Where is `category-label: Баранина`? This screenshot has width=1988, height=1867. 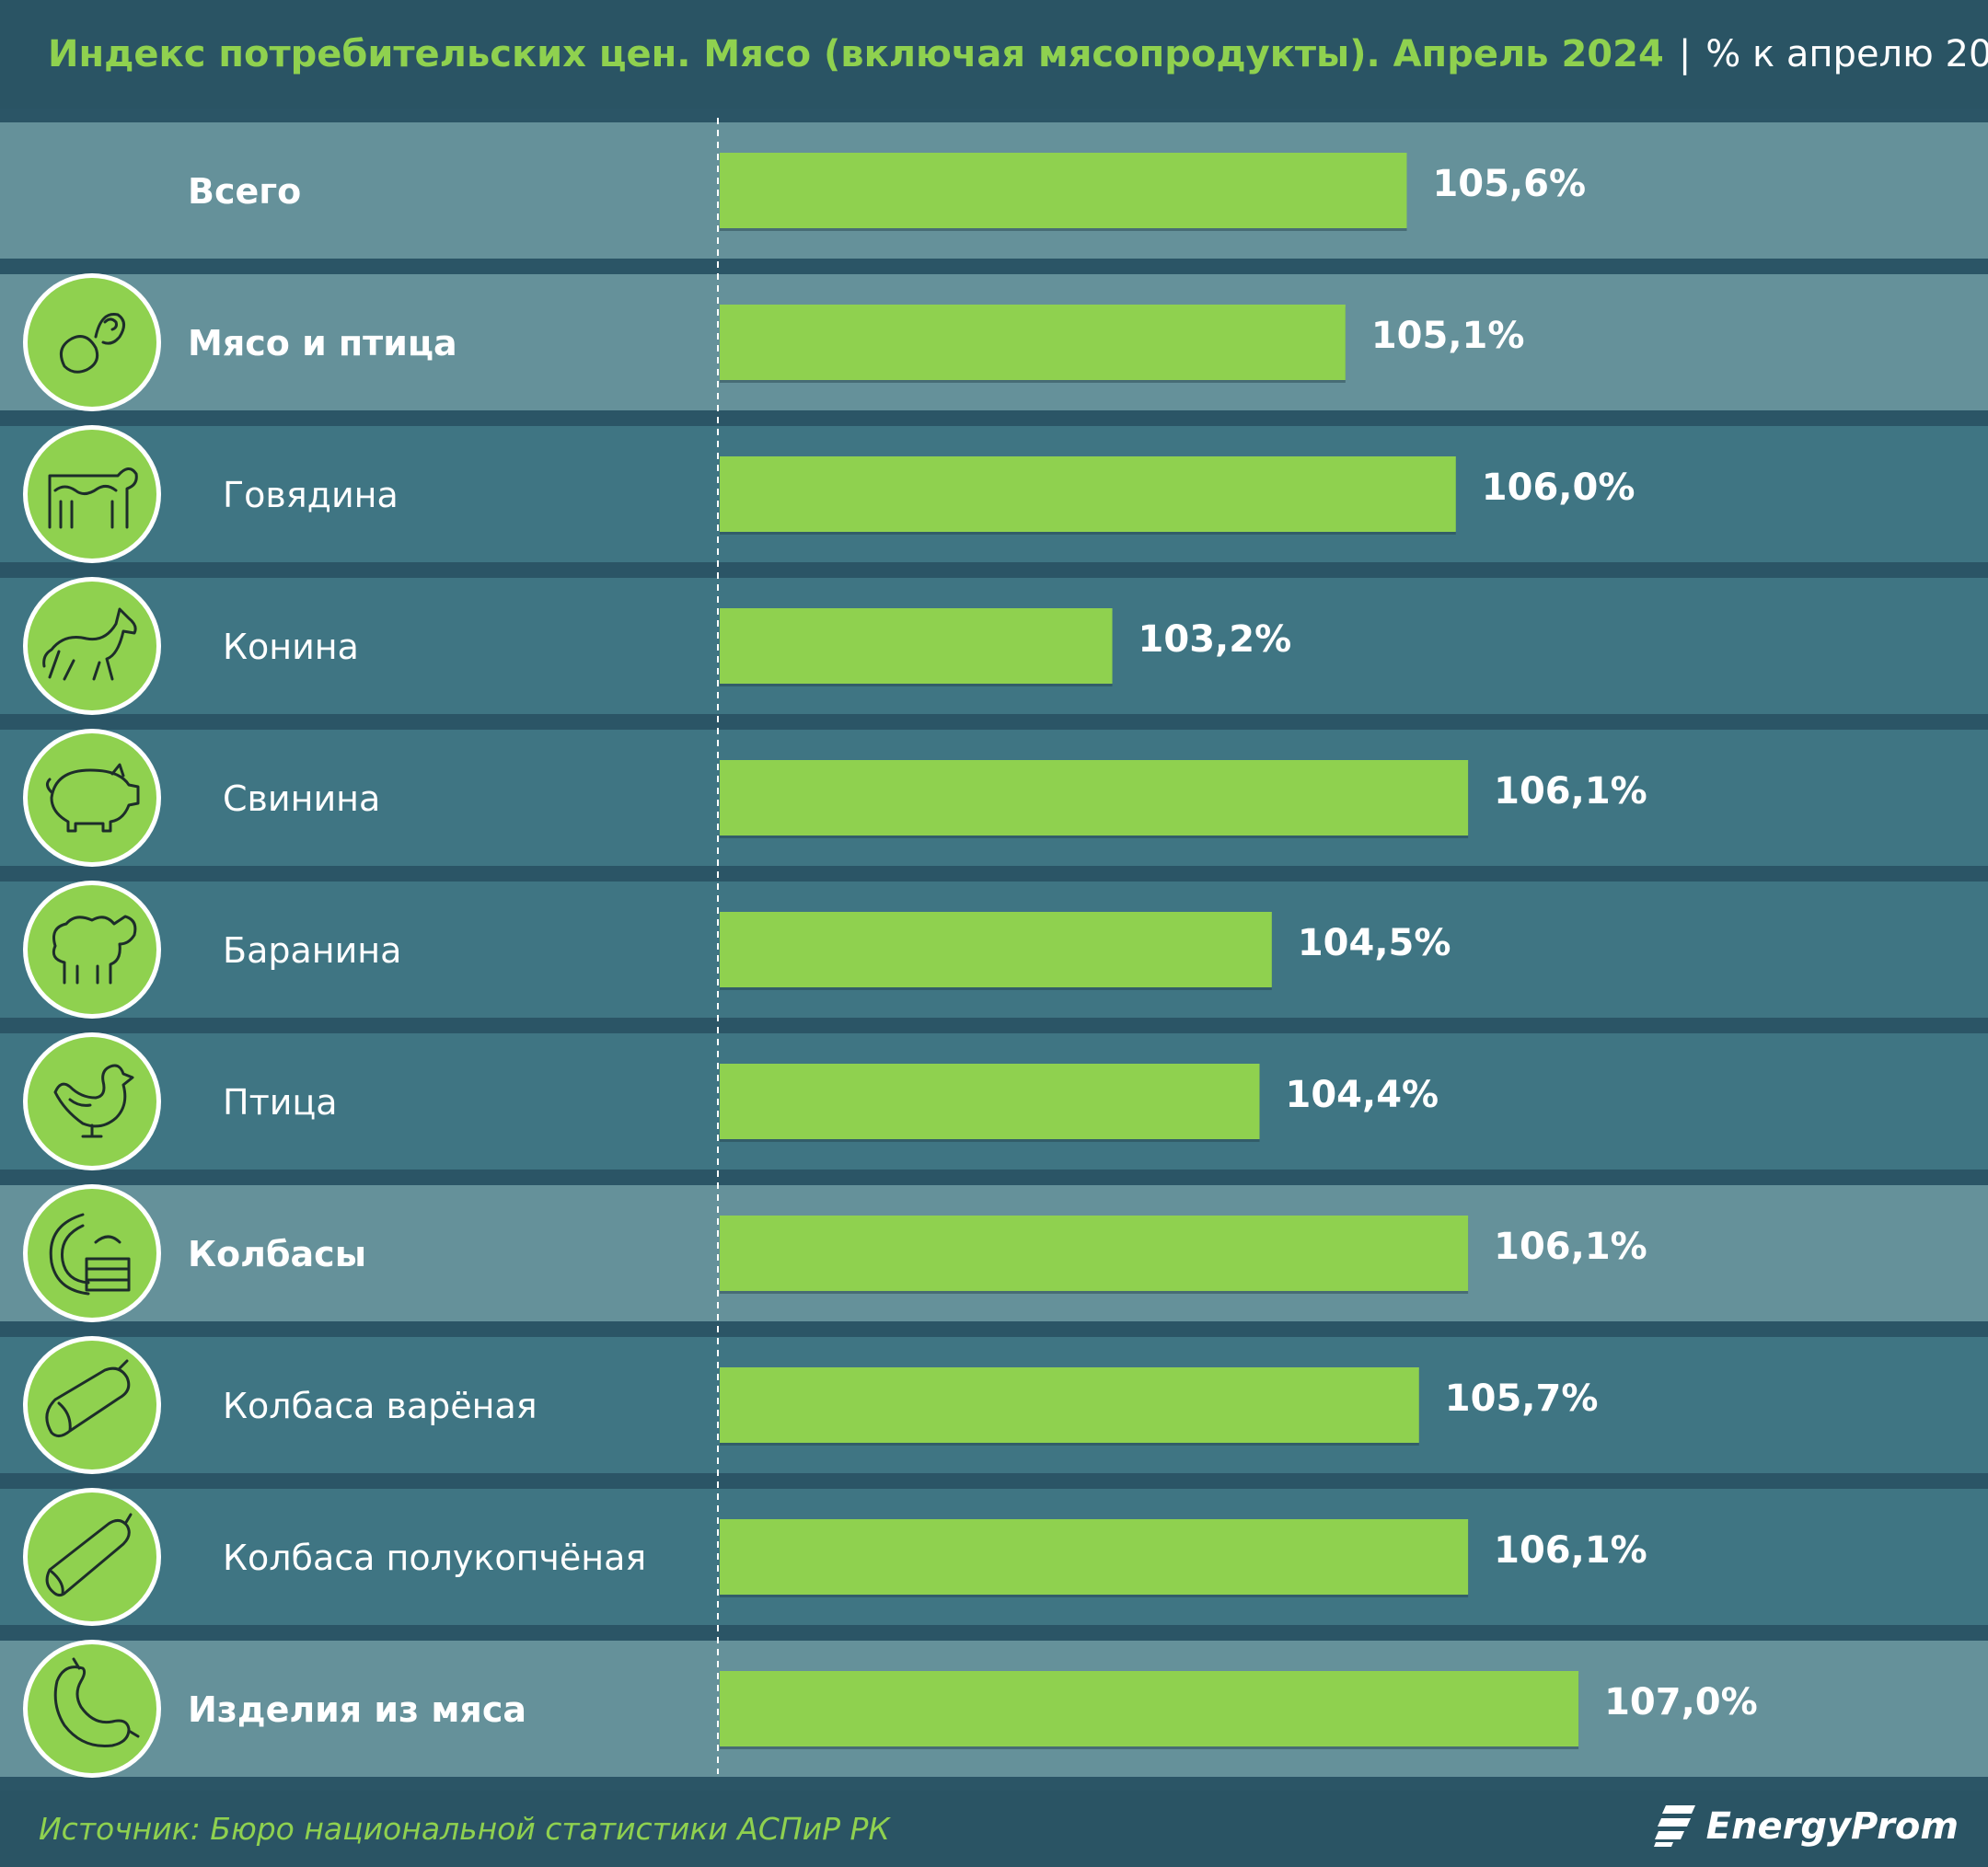
category-label: Баранина is located at coordinates (312, 950).